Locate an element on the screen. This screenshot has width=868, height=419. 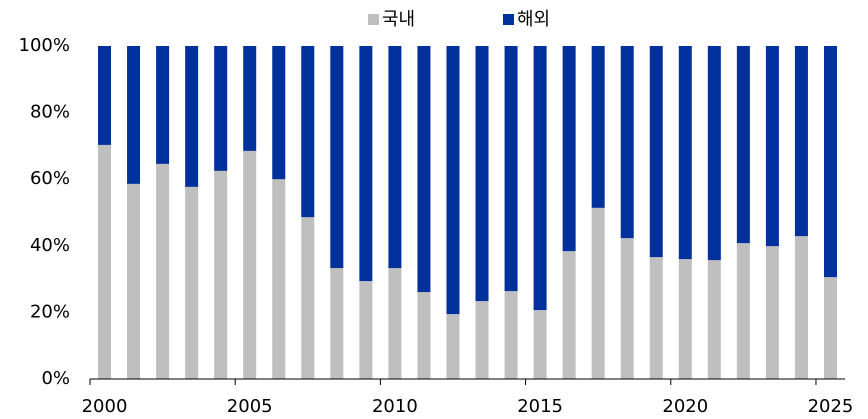
legend-label: 국내 is located at coordinates (398, 19).